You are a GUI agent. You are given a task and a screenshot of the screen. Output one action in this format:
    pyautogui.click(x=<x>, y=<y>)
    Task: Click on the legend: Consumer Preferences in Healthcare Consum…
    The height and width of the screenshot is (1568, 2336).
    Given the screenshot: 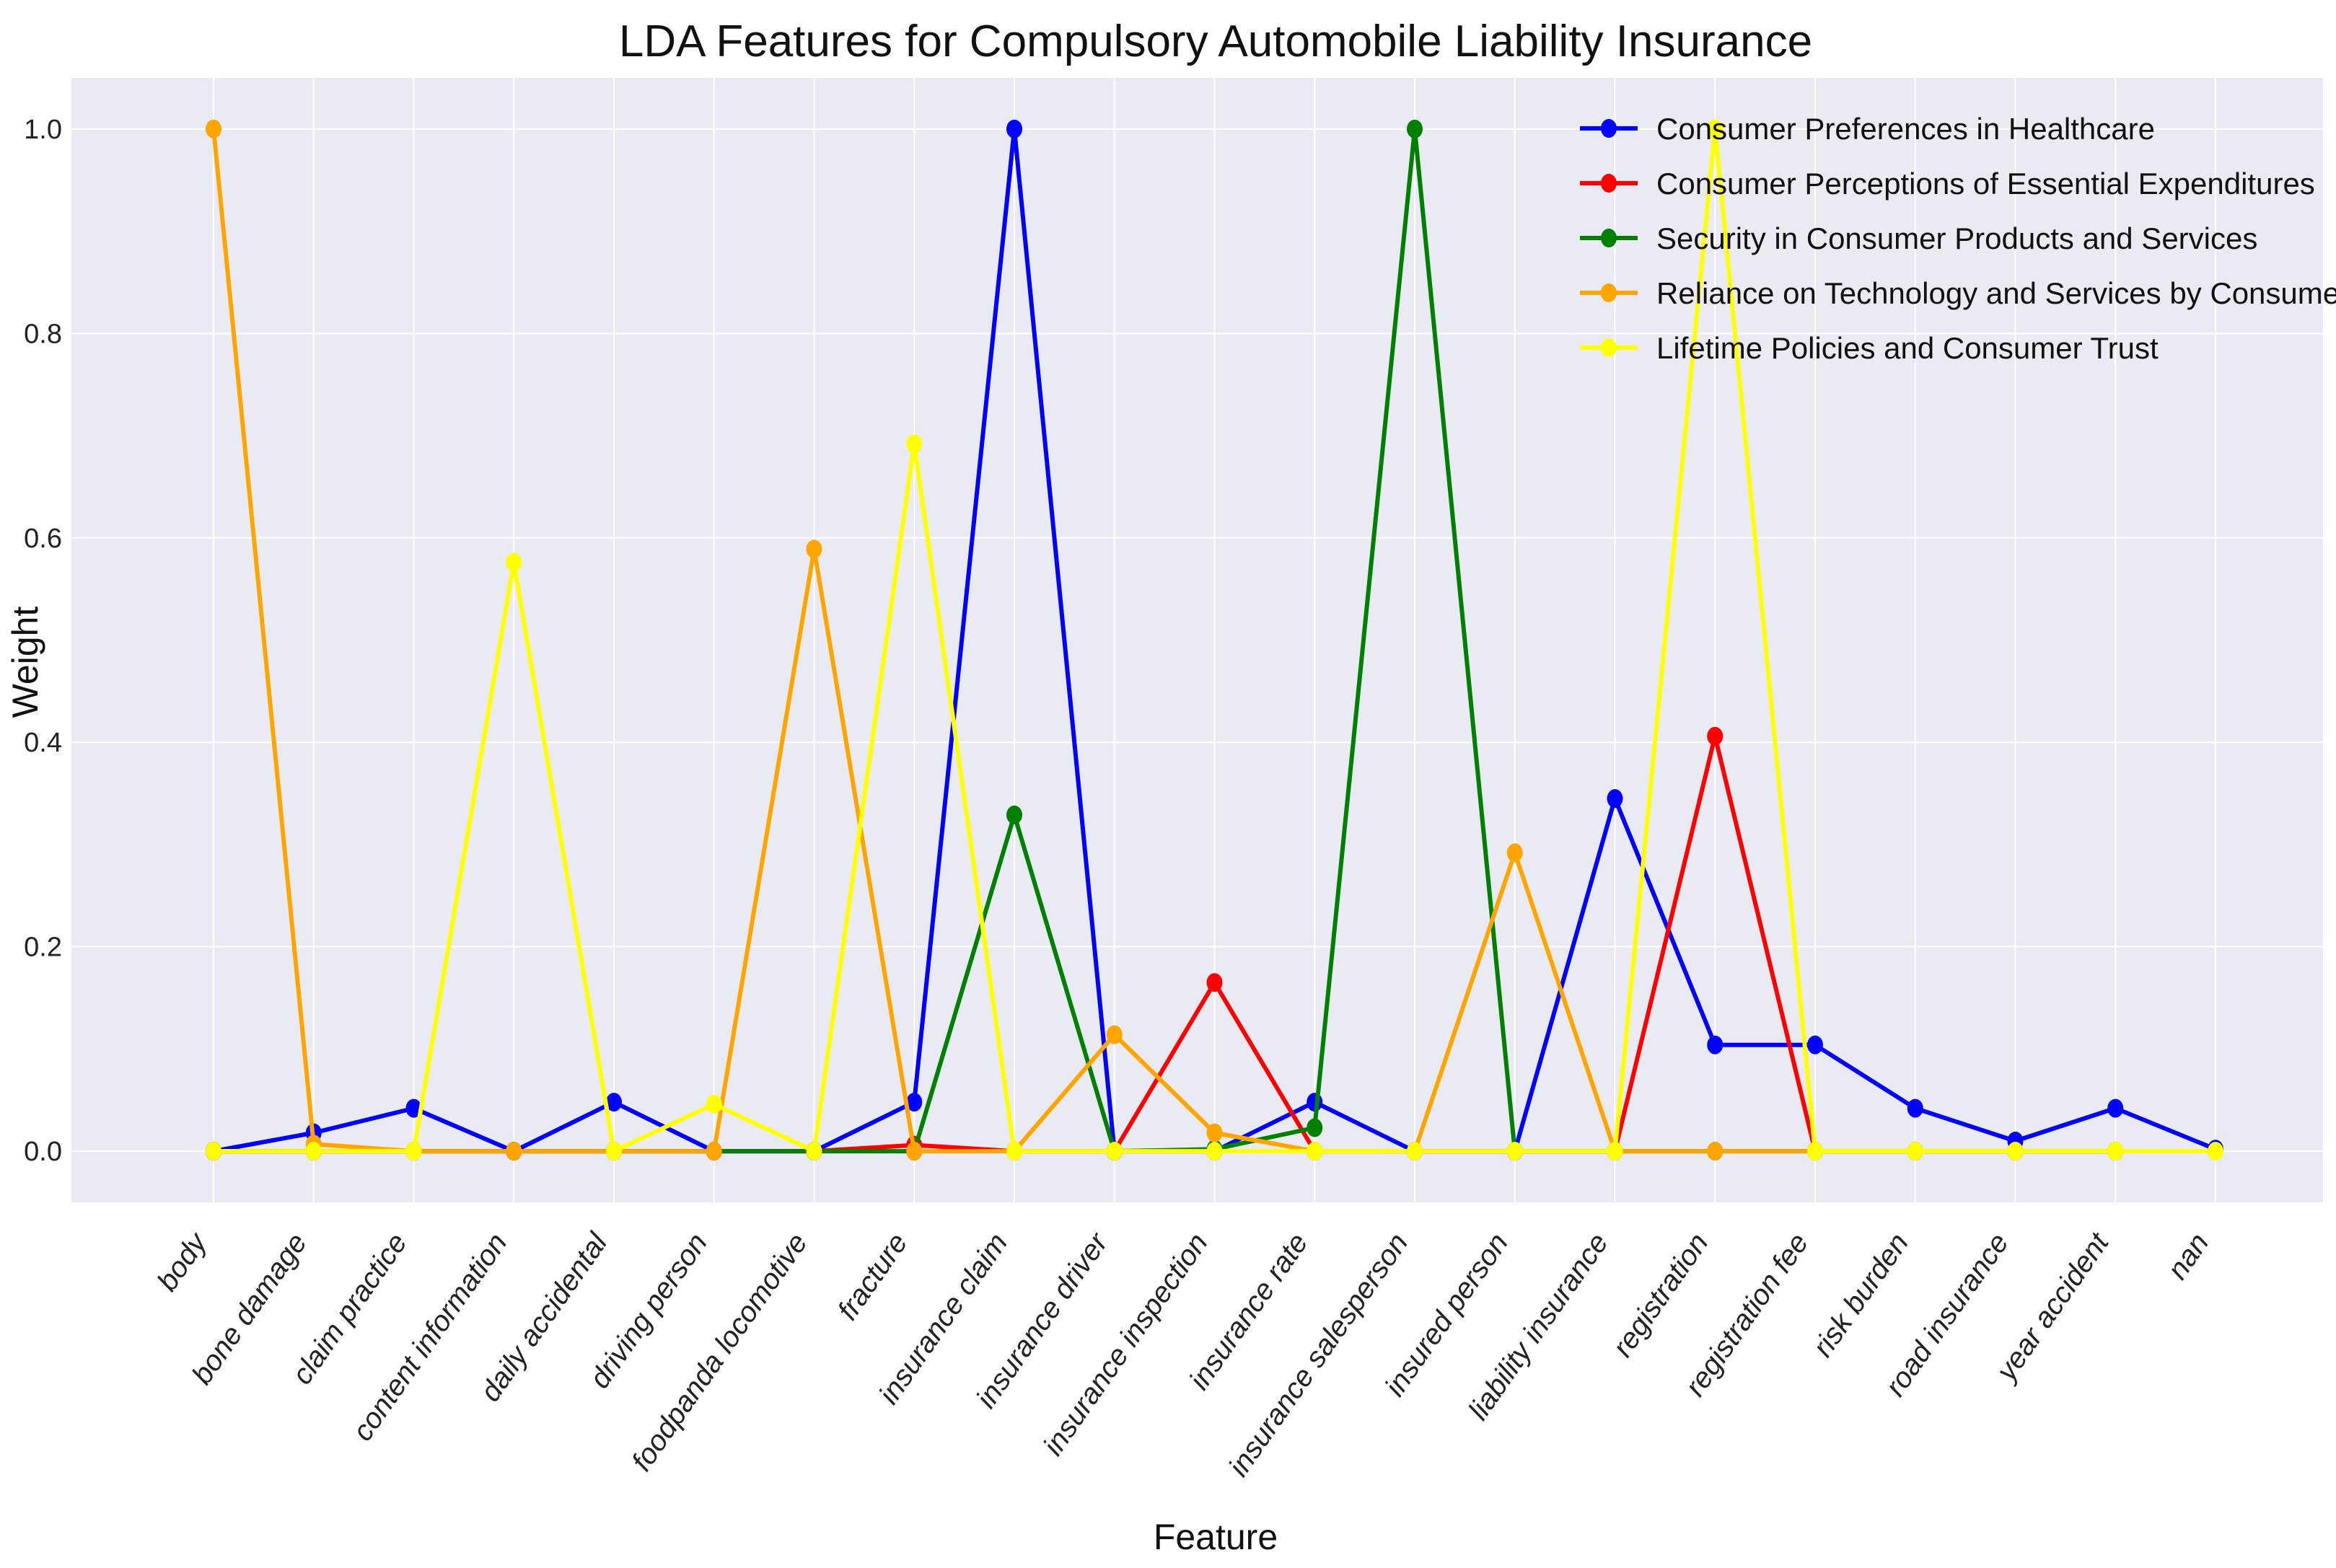 What is the action you would take?
    pyautogui.click(x=1958, y=239)
    